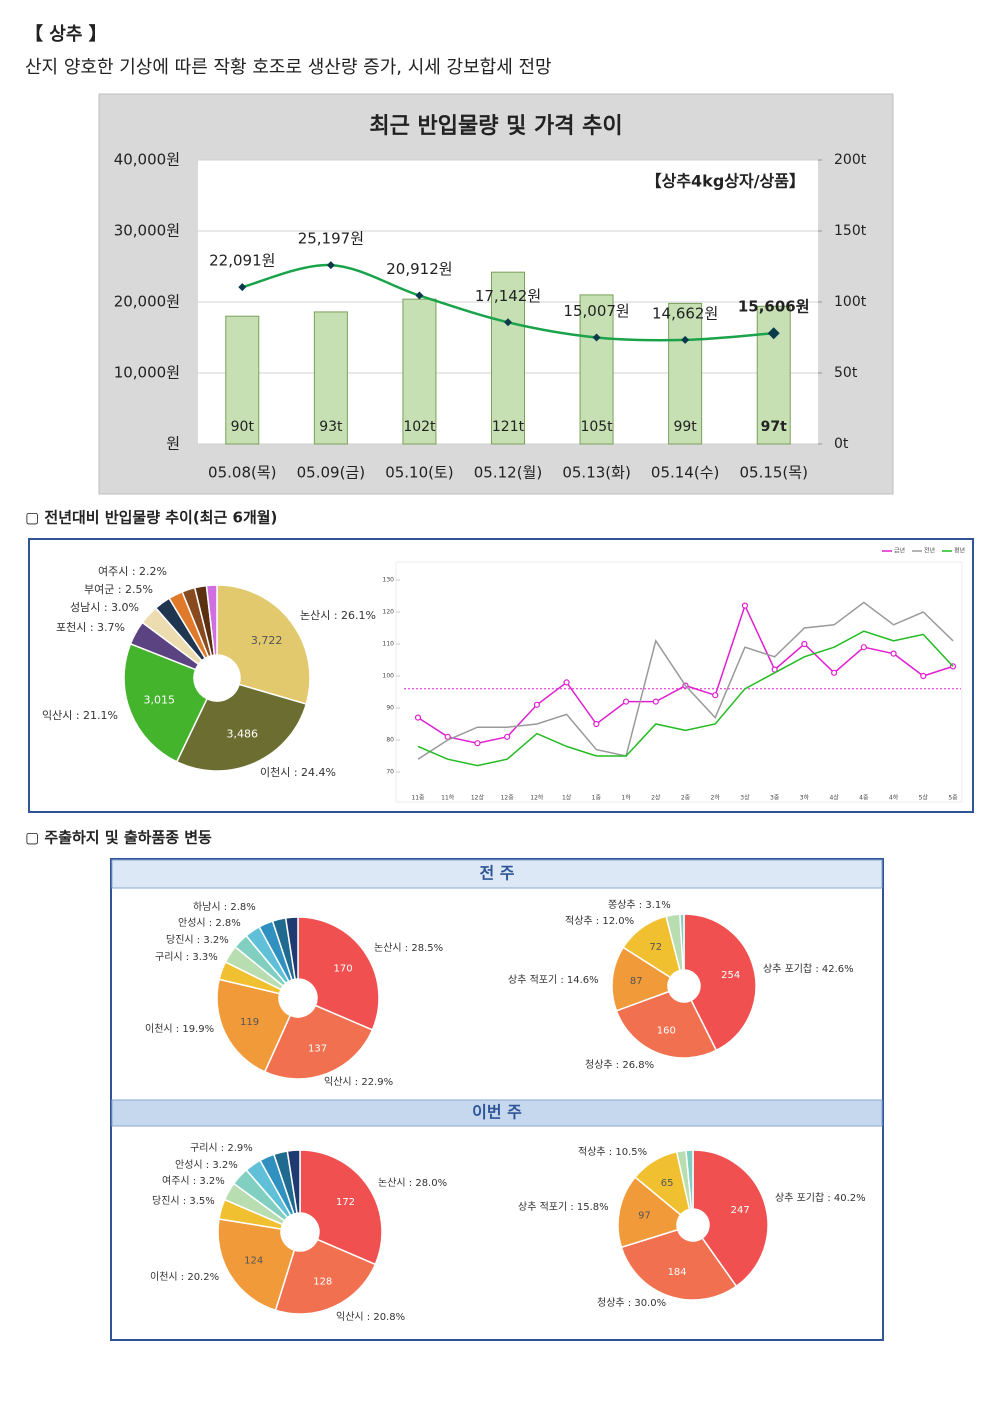  I want to click on price-label: 17,142원, so click(508, 296).